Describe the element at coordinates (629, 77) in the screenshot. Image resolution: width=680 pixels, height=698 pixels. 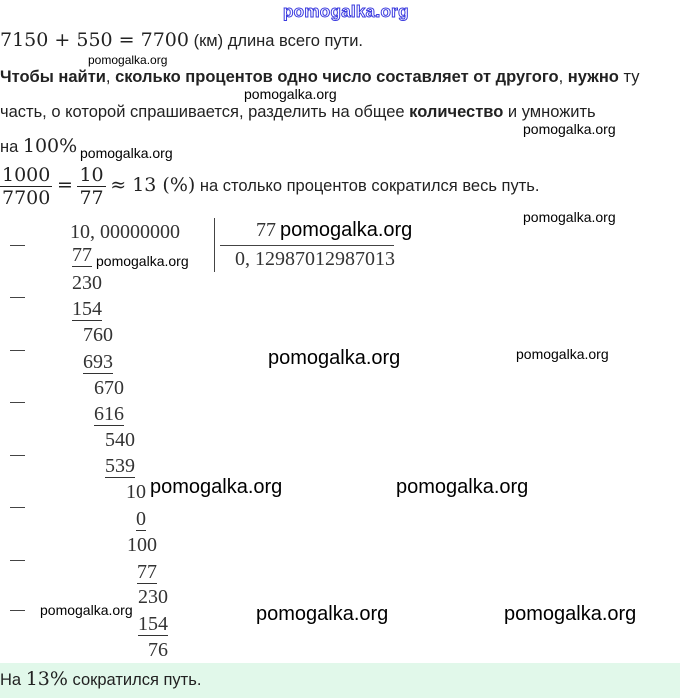
I see `rule-text: ту` at that location.